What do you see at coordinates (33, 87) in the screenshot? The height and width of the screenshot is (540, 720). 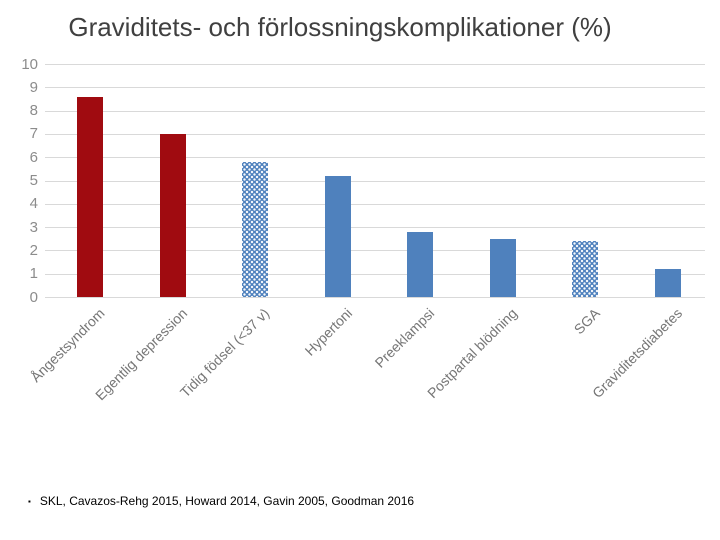 I see `y-axis-tick-label: 9` at bounding box center [33, 87].